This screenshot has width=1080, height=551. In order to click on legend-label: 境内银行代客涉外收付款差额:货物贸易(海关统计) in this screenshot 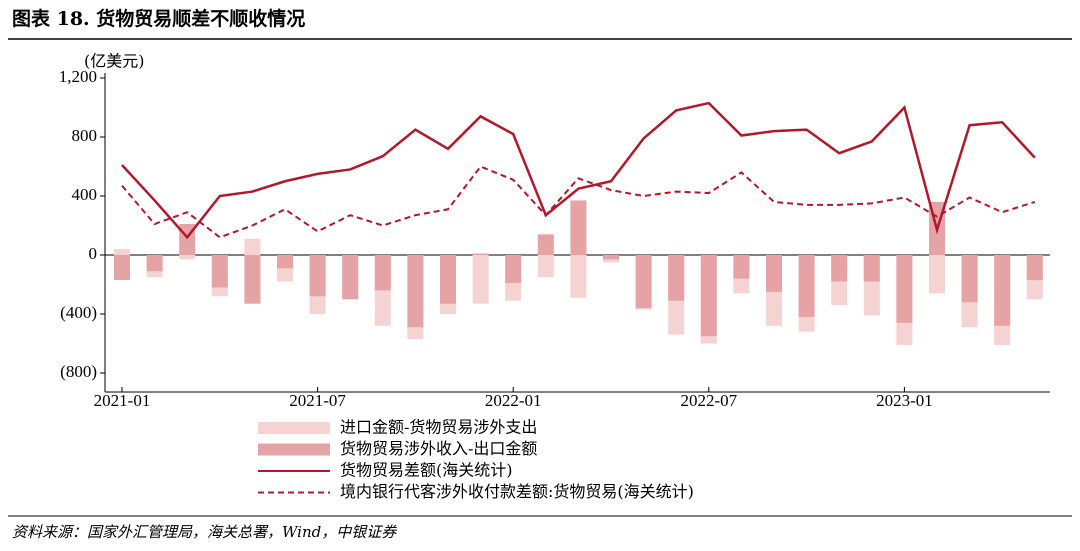, I will do `click(517, 491)`.